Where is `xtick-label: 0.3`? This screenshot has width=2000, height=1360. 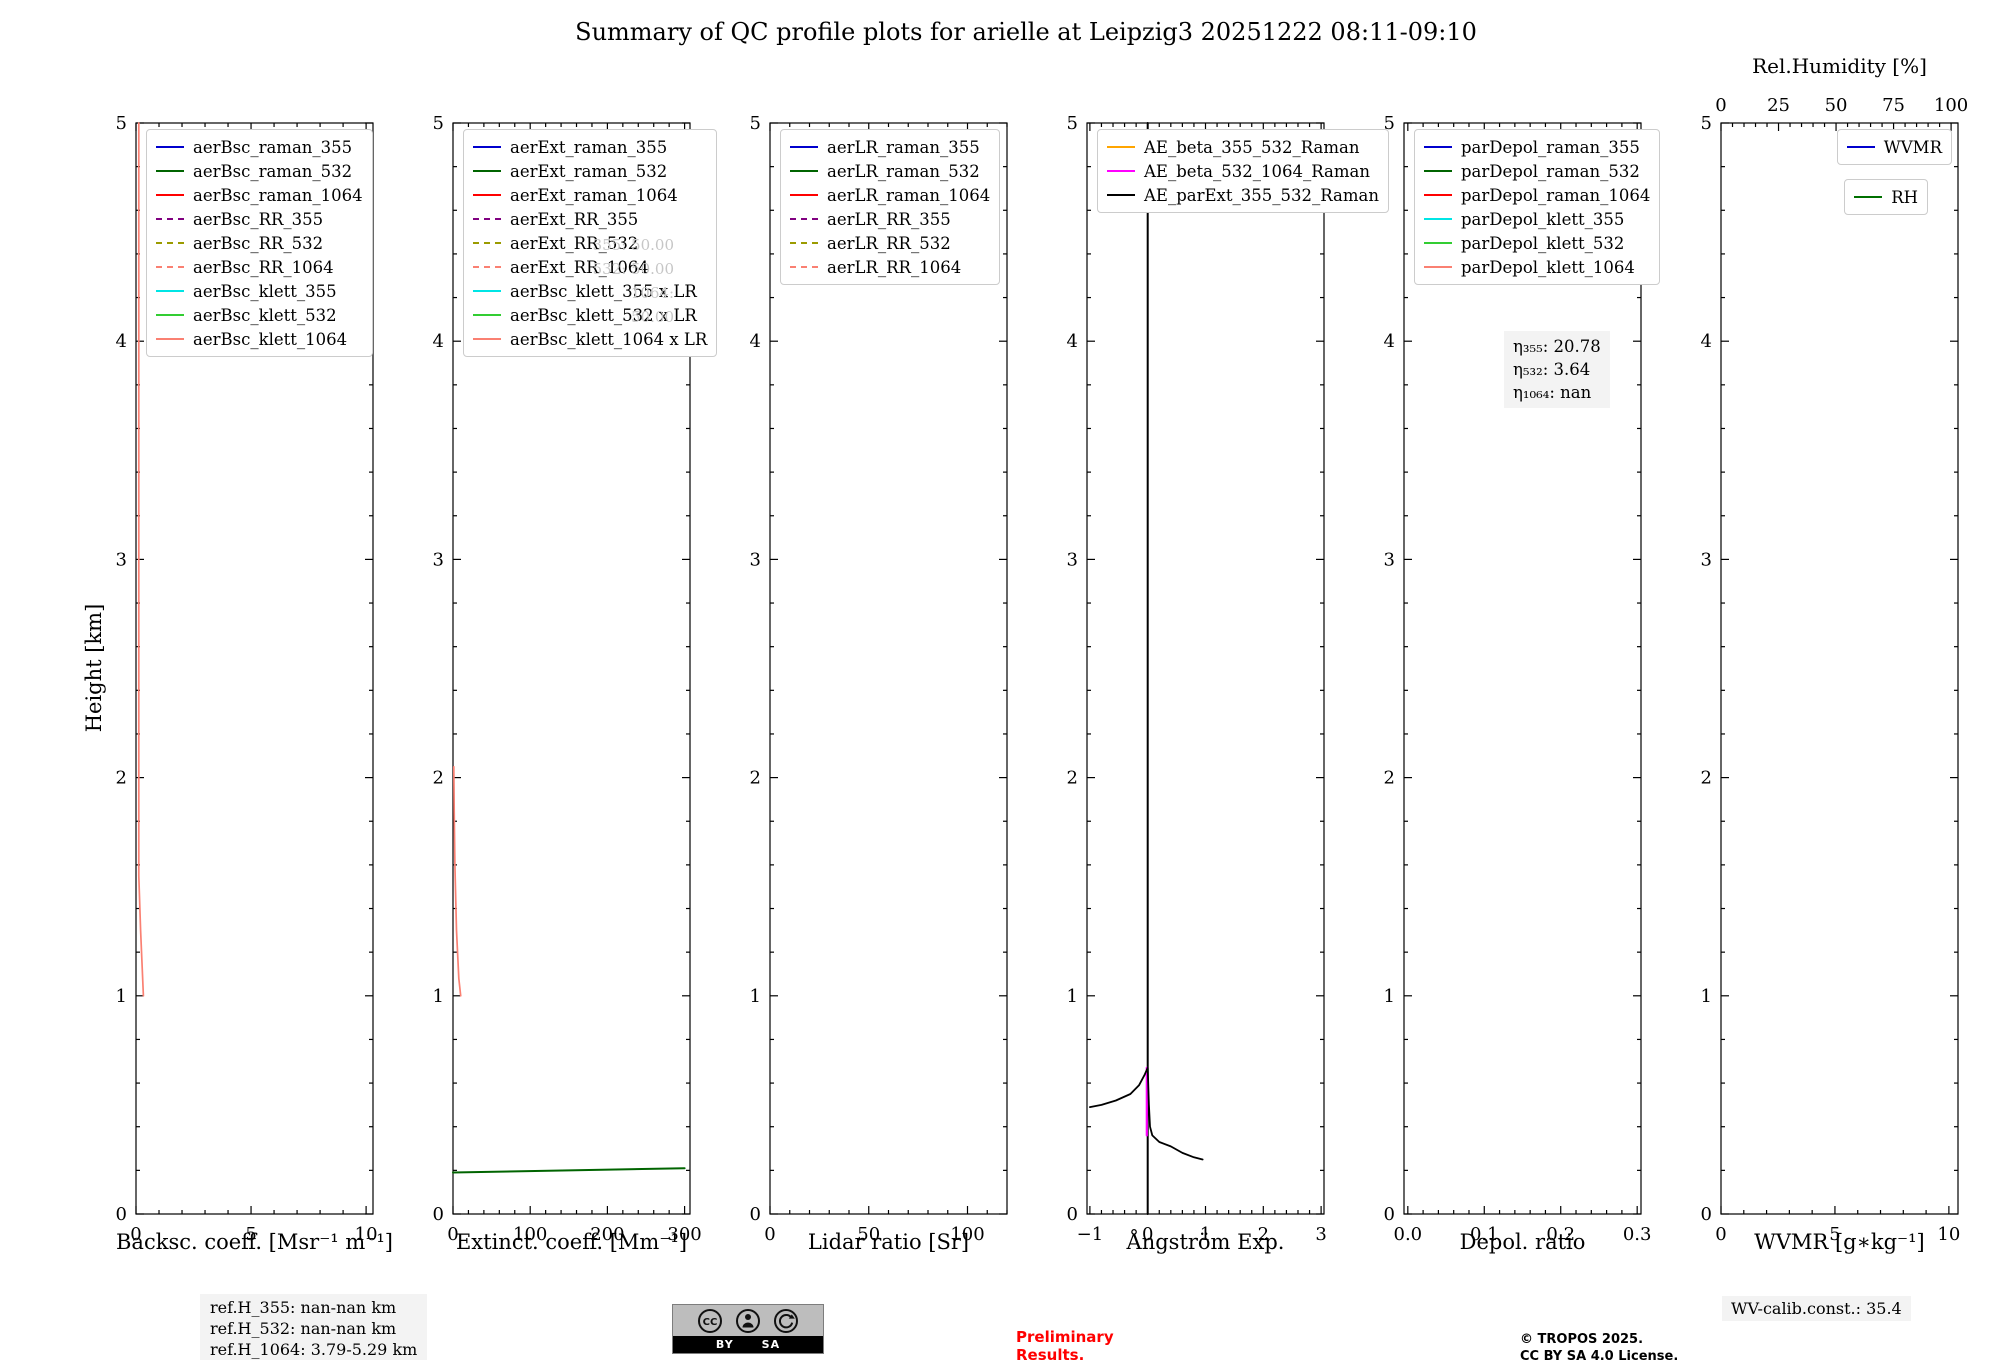 xtick-label: 0.3 is located at coordinates (1637, 1234).